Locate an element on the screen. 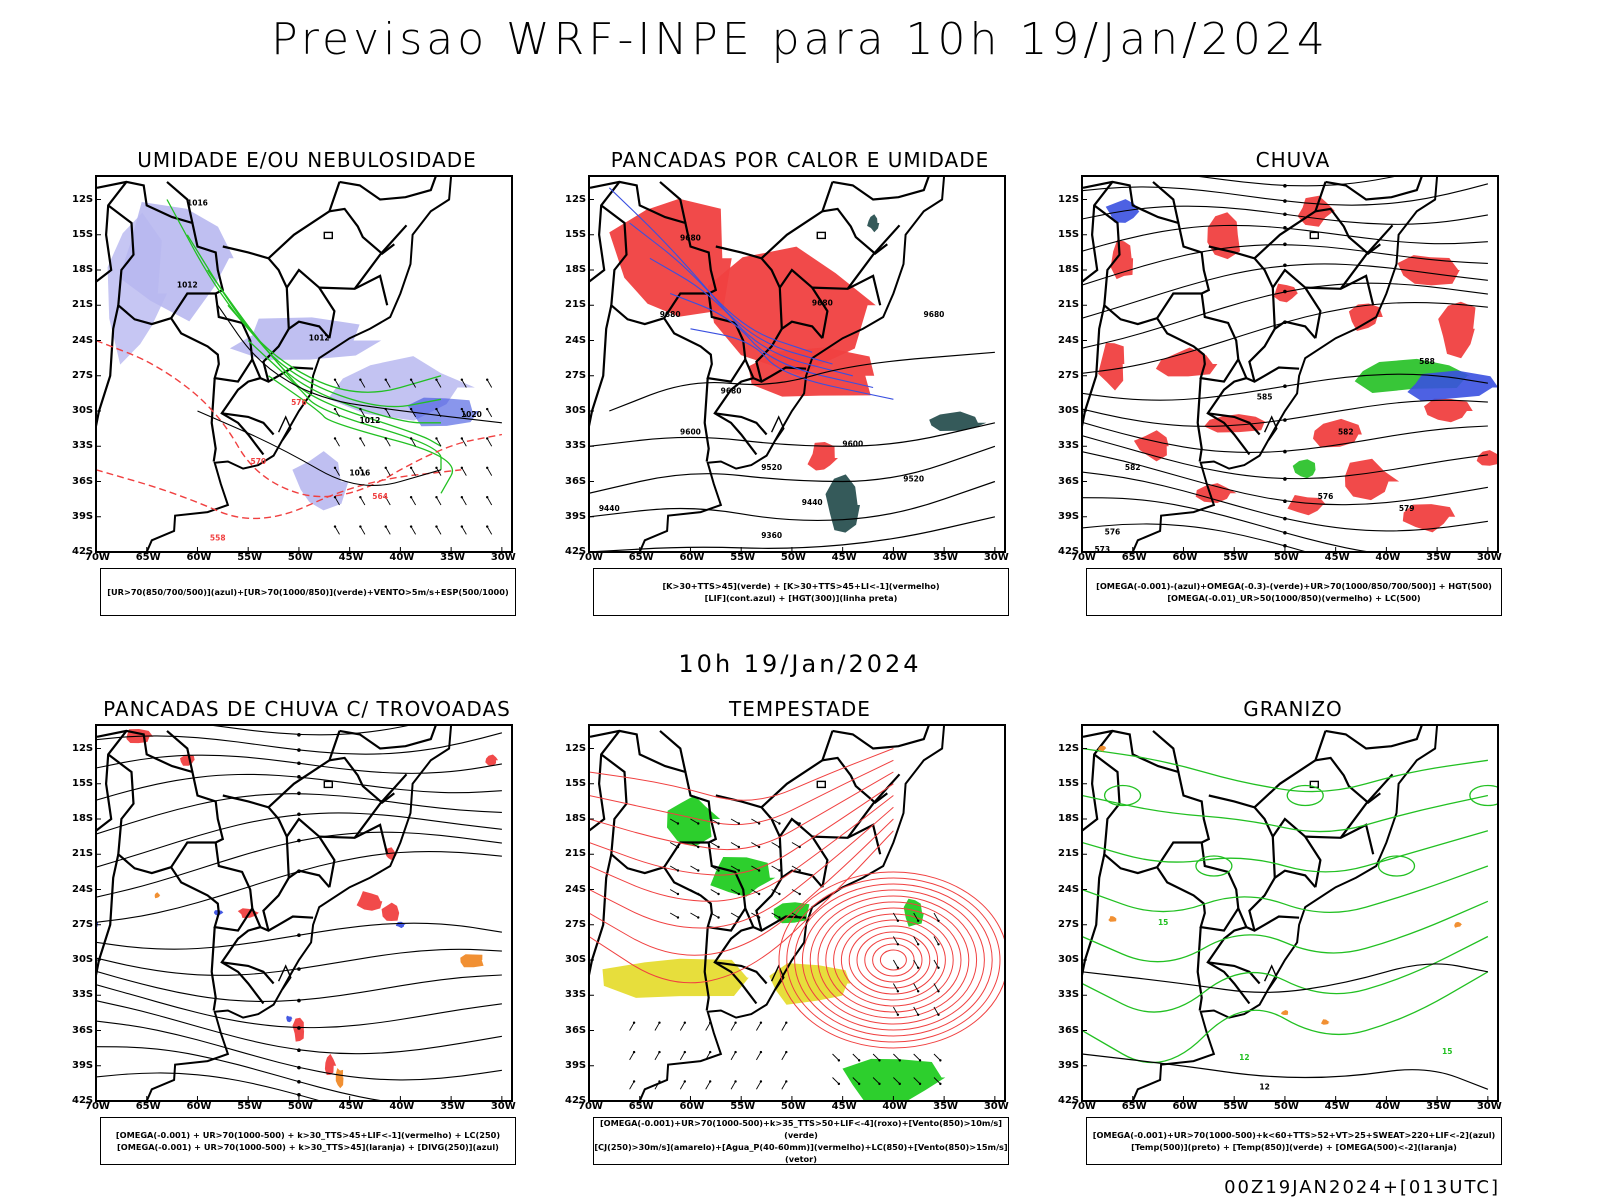 This screenshot has width=1600, height=1200. lat-label: 27S is located at coordinates (83, 924).